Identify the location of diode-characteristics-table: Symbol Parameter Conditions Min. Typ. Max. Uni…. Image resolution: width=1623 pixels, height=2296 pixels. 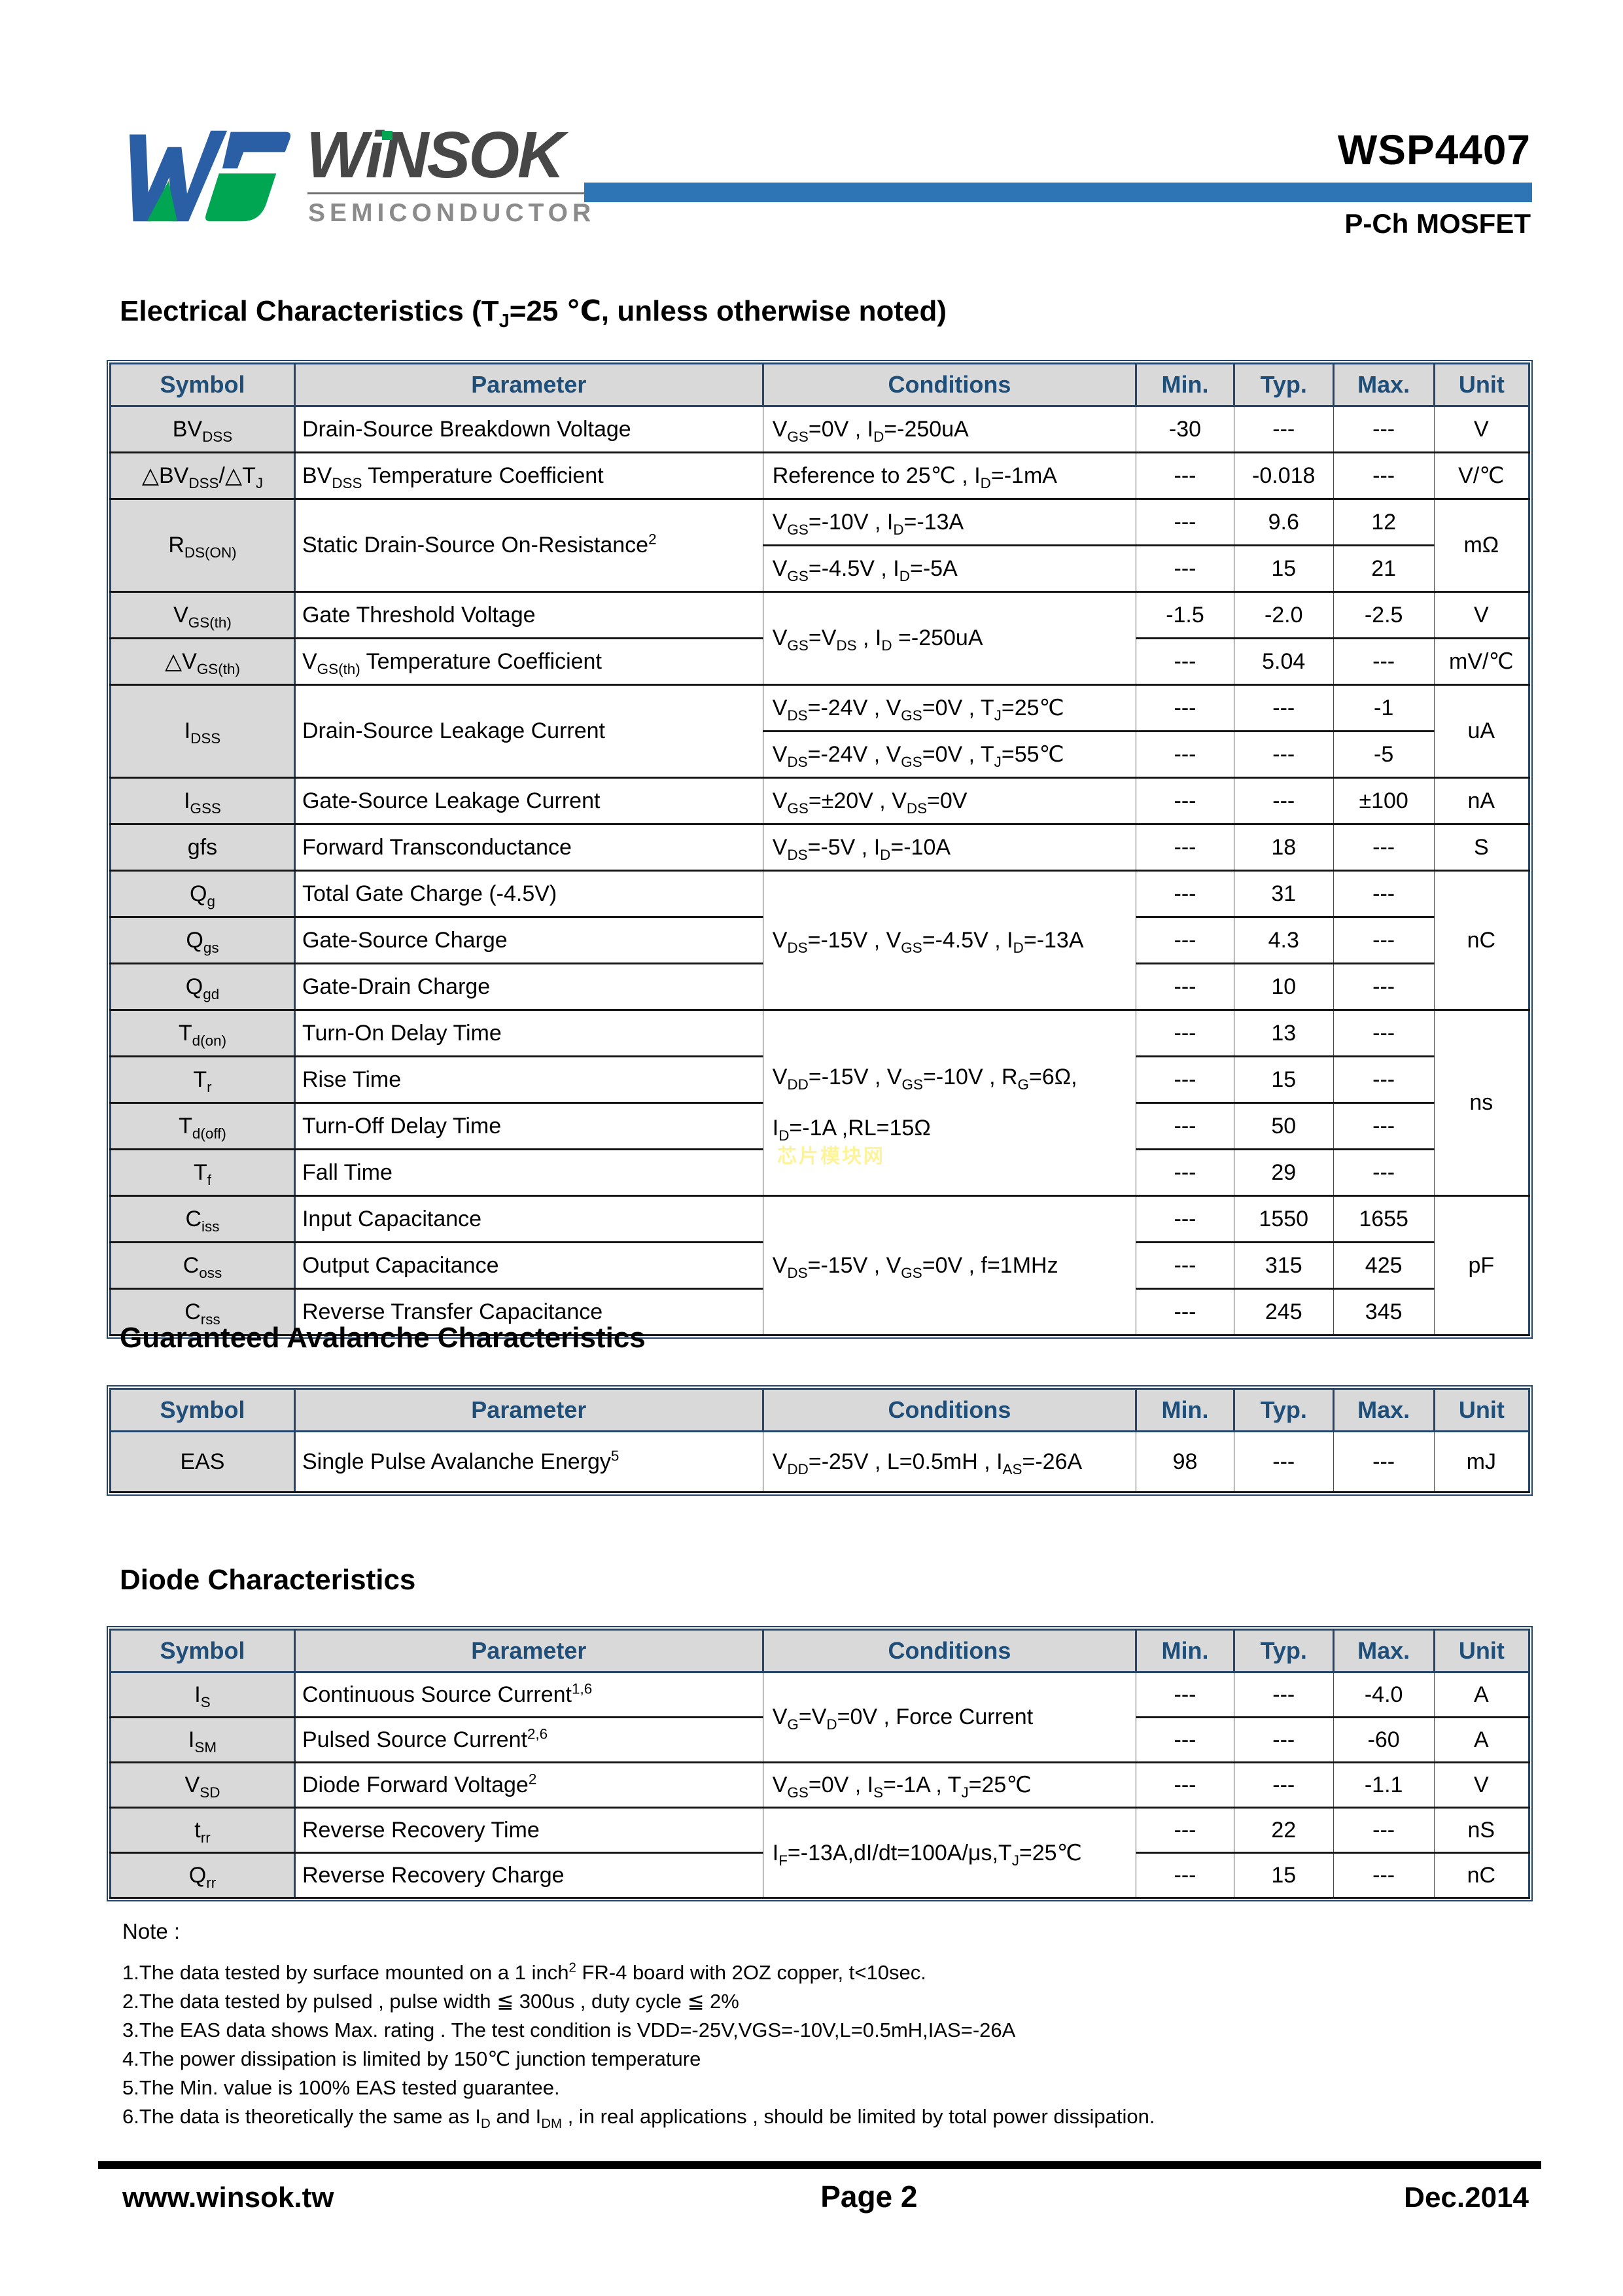
(820, 1764).